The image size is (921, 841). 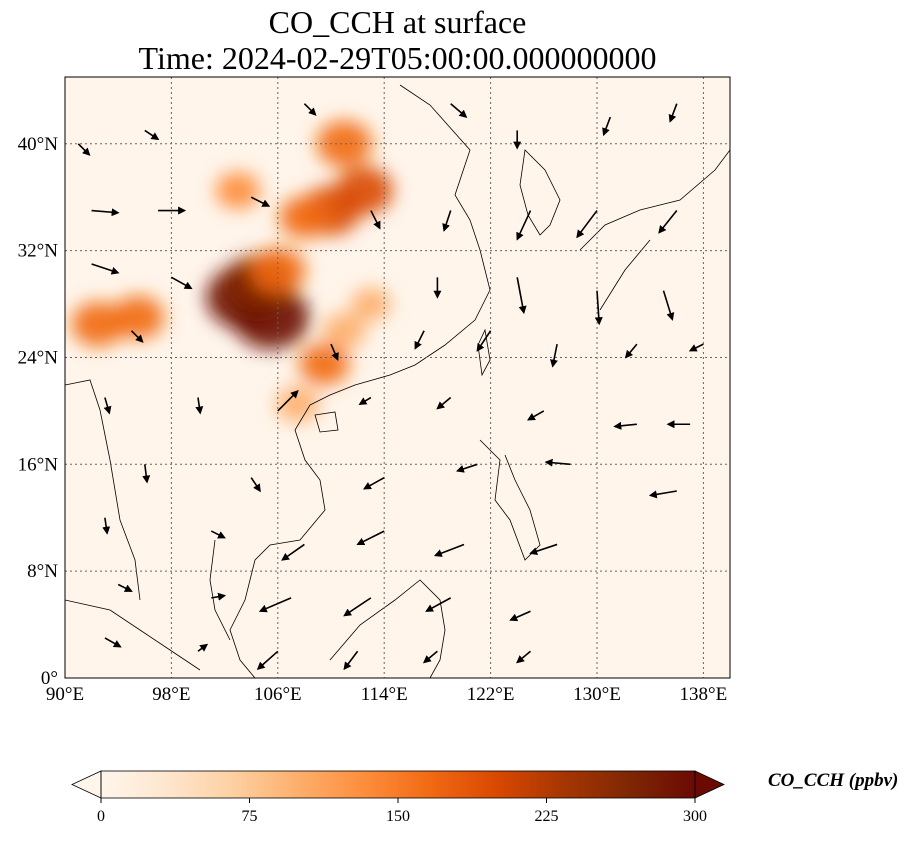 I want to click on philippines-coastline, so click(x=510, y=500).